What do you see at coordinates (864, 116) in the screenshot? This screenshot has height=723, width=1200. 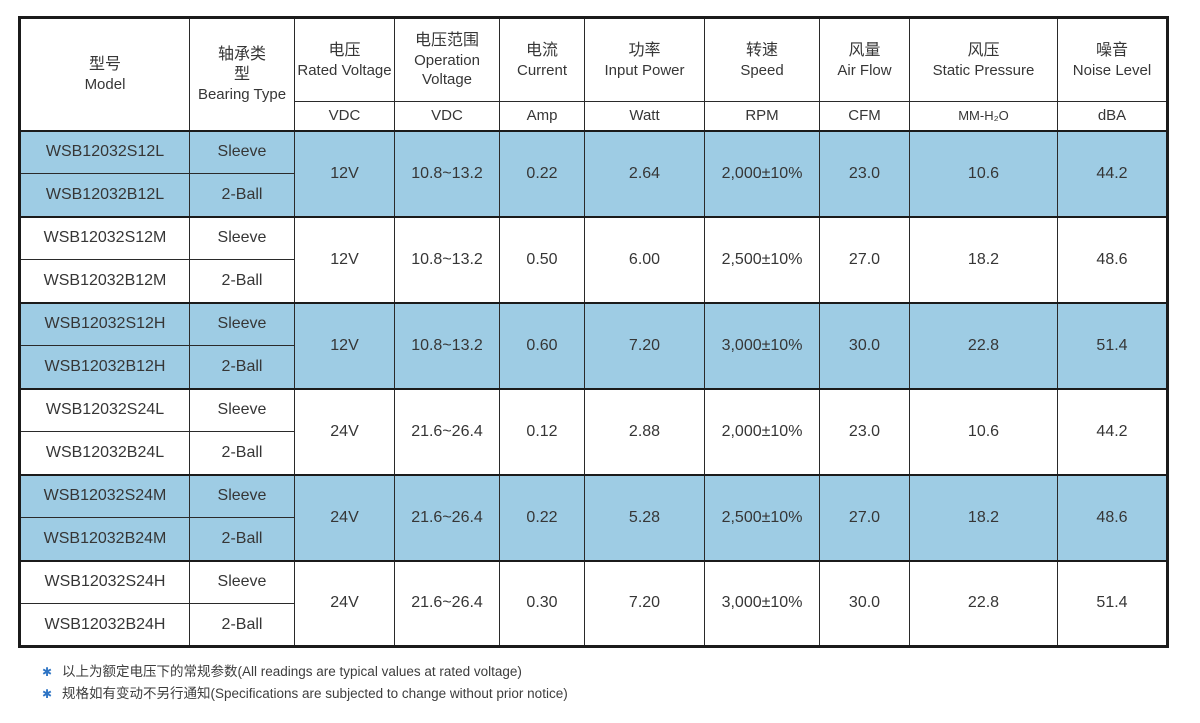 I see `col-unit-air_flow: CFM` at bounding box center [864, 116].